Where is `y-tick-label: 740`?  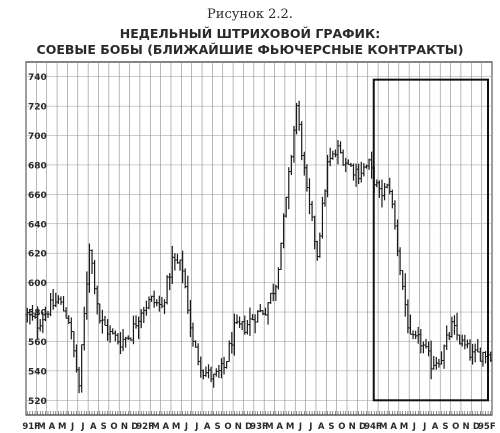
y-tick-label: 740 is located at coordinates (37, 78).